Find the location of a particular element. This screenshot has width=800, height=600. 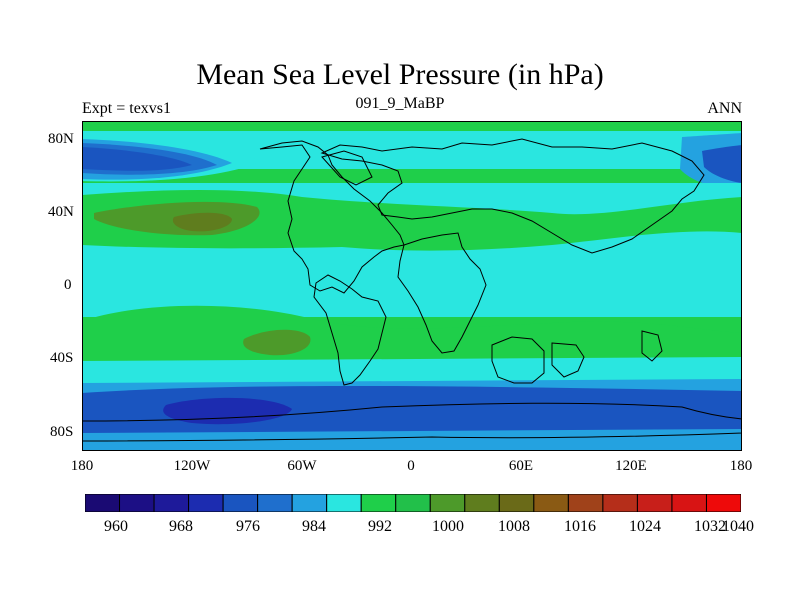

region-southern-low-core is located at coordinates (227, 411).